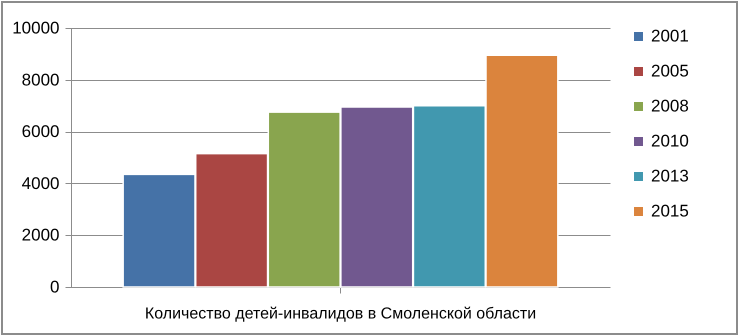  What do you see at coordinates (41, 80) in the screenshot?
I see `y-tick-label: 8000` at bounding box center [41, 80].